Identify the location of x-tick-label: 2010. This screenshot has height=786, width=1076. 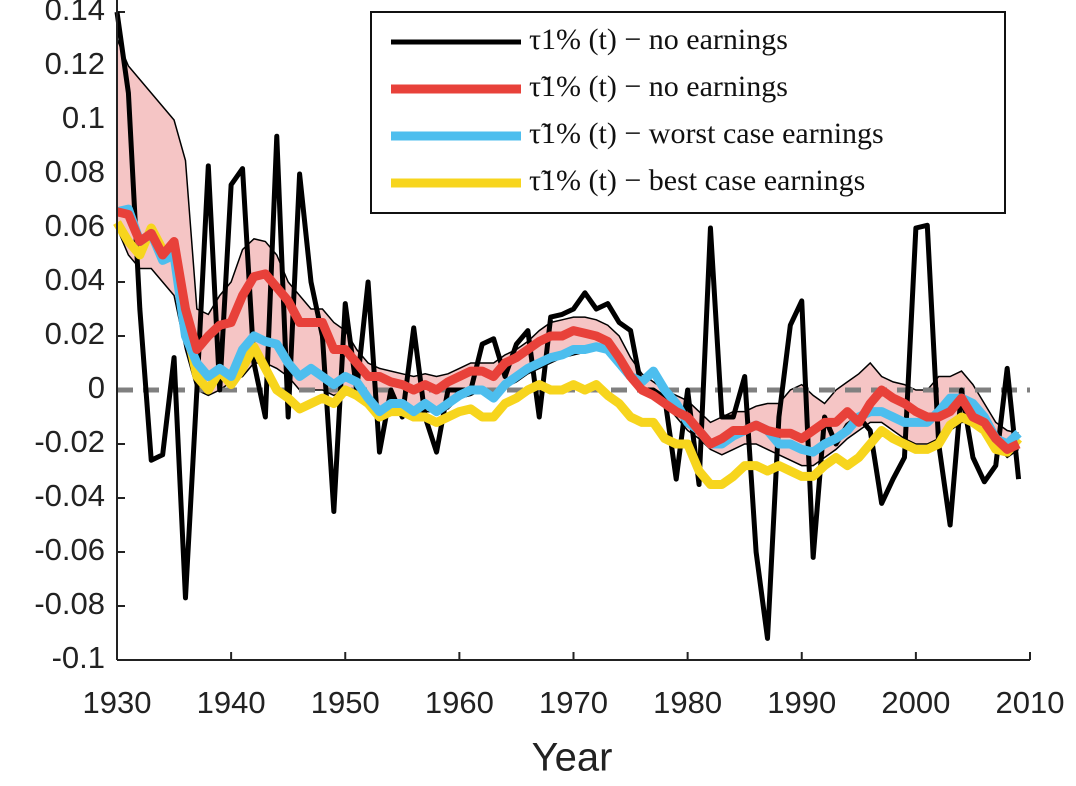
(1030, 702).